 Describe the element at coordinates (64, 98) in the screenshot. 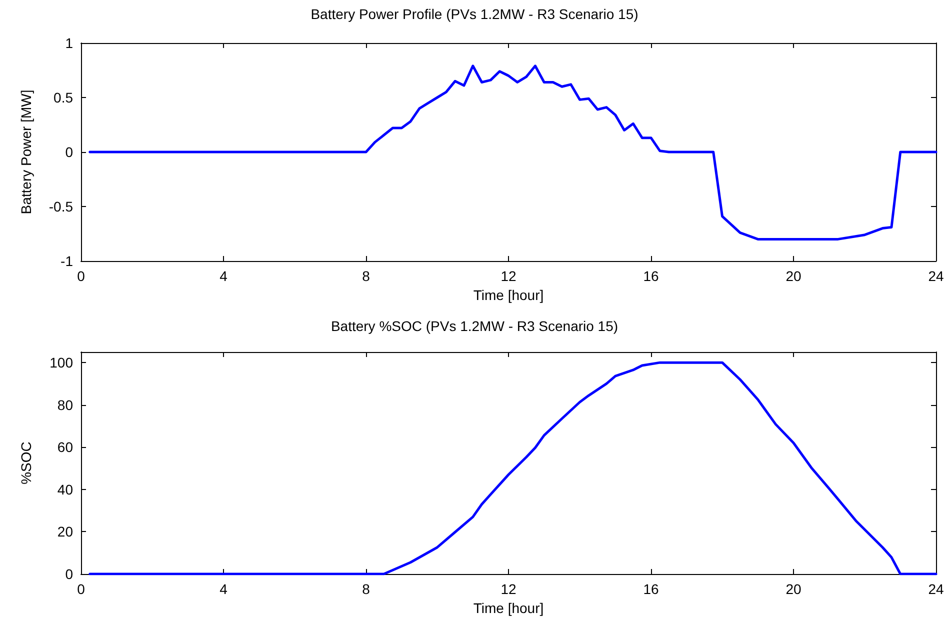

I see `y-tick-label: 0.5` at that location.